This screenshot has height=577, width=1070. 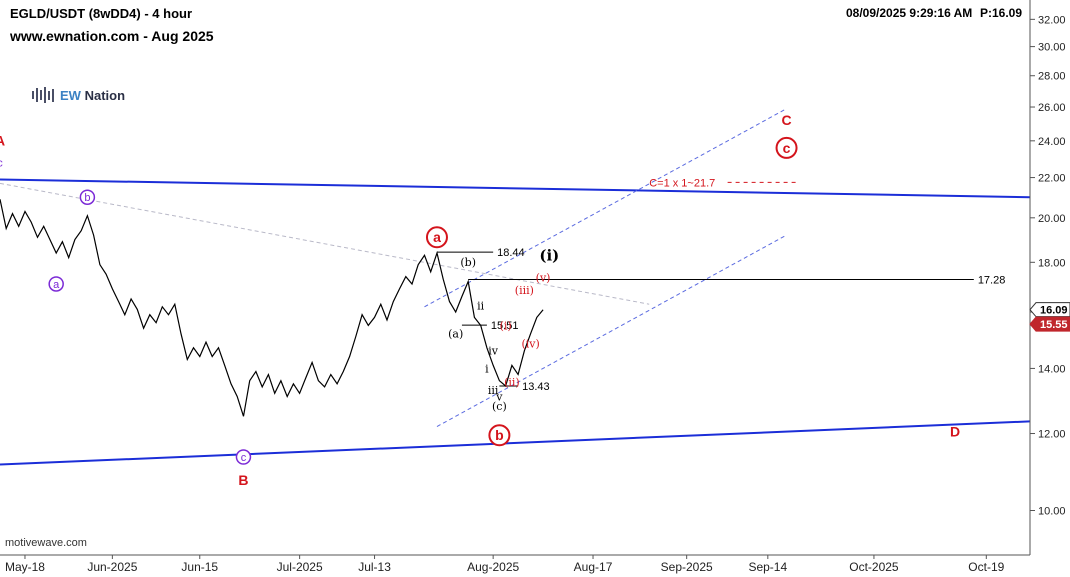 What do you see at coordinates (25, 567) in the screenshot?
I see `x-tick-label: May-18` at bounding box center [25, 567].